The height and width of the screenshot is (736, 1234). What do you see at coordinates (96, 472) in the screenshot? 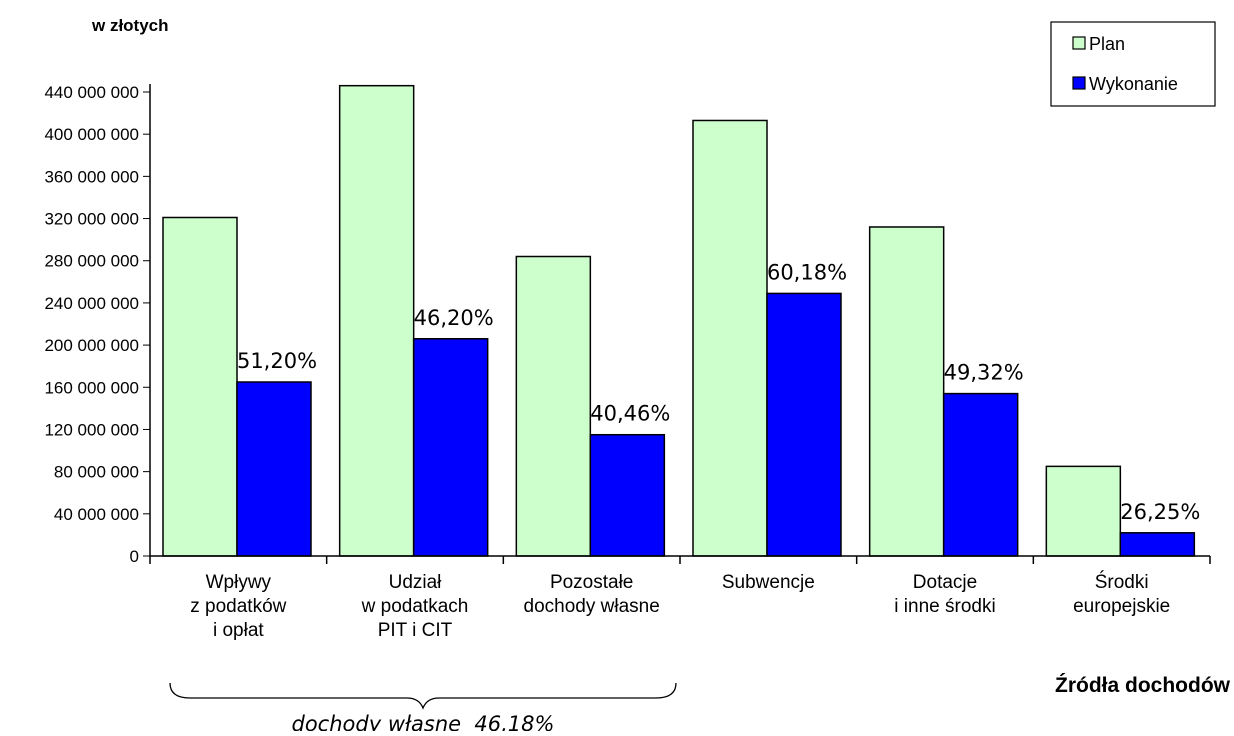
I see `y-tick-label: 80 000 000` at bounding box center [96, 472].